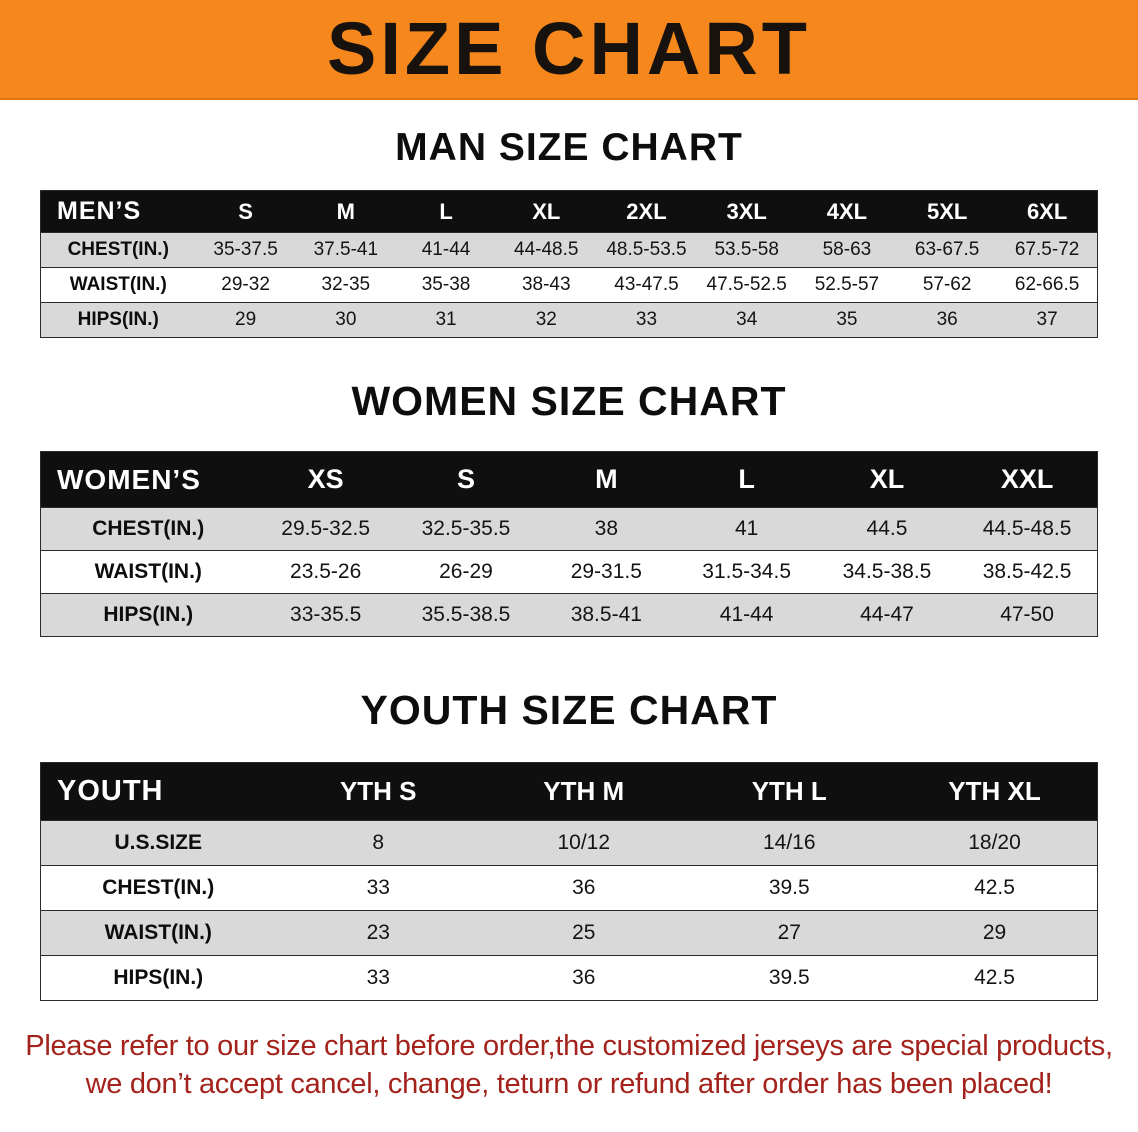 The height and width of the screenshot is (1132, 1138). Describe the element at coordinates (746, 572) in the screenshot. I see `value-cell: 31.5-34.5` at that location.